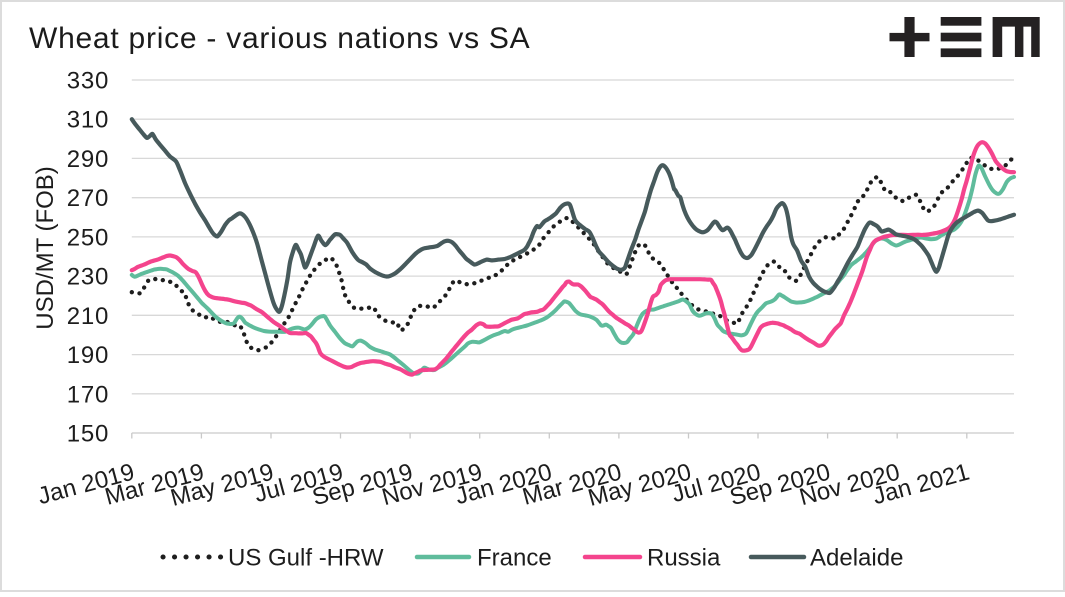 This screenshot has height=597, width=1065. I want to click on svg-text: Russia, so click(684, 558).